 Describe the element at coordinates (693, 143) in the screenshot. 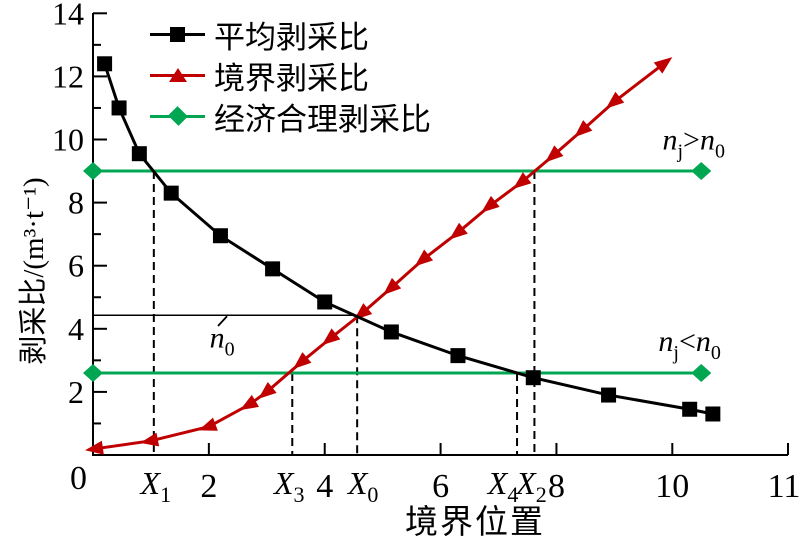

I see `annotation-nj-gt-n0: nj>n0` at that location.